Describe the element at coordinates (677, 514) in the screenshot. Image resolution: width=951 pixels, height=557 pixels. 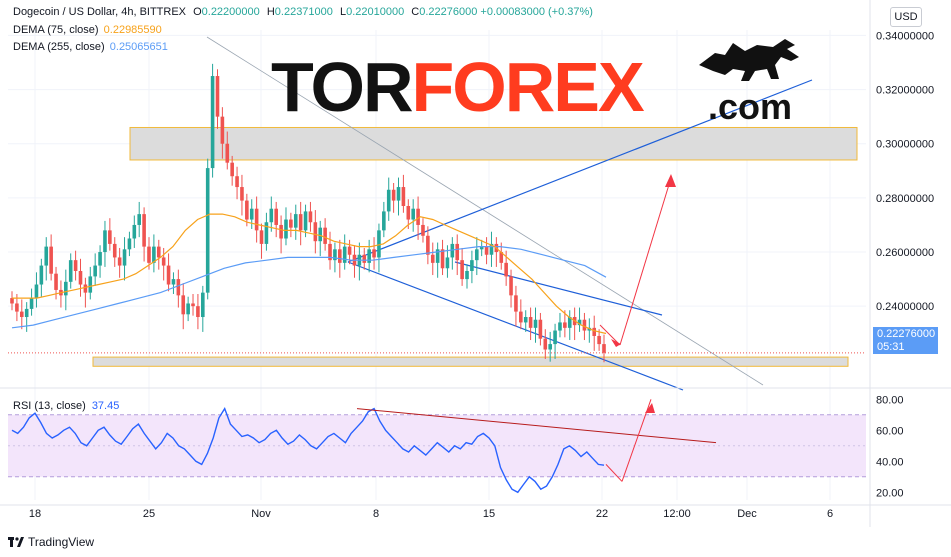
I see `time-tick-label: 12:00` at that location.